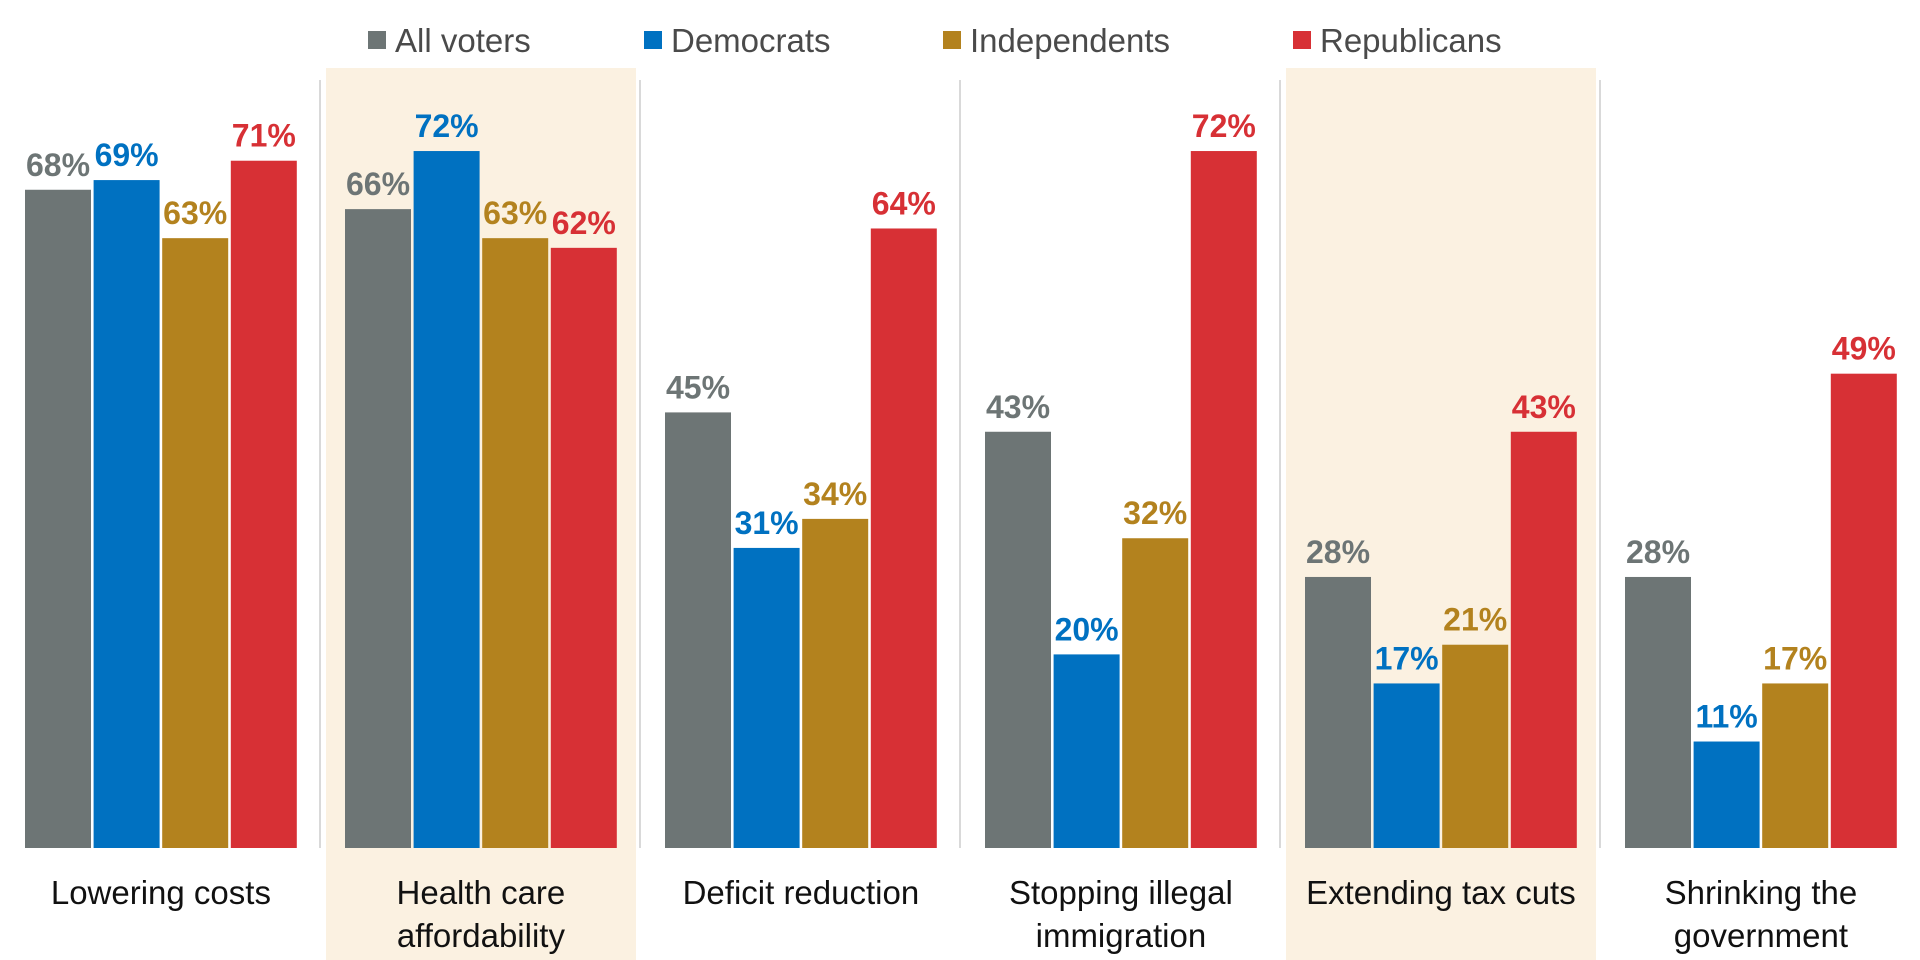 The width and height of the screenshot is (1920, 960). Describe the element at coordinates (1018, 407) in the screenshot. I see `value-label-stopping-illegal-immigration-all-voters: 43%` at that location.